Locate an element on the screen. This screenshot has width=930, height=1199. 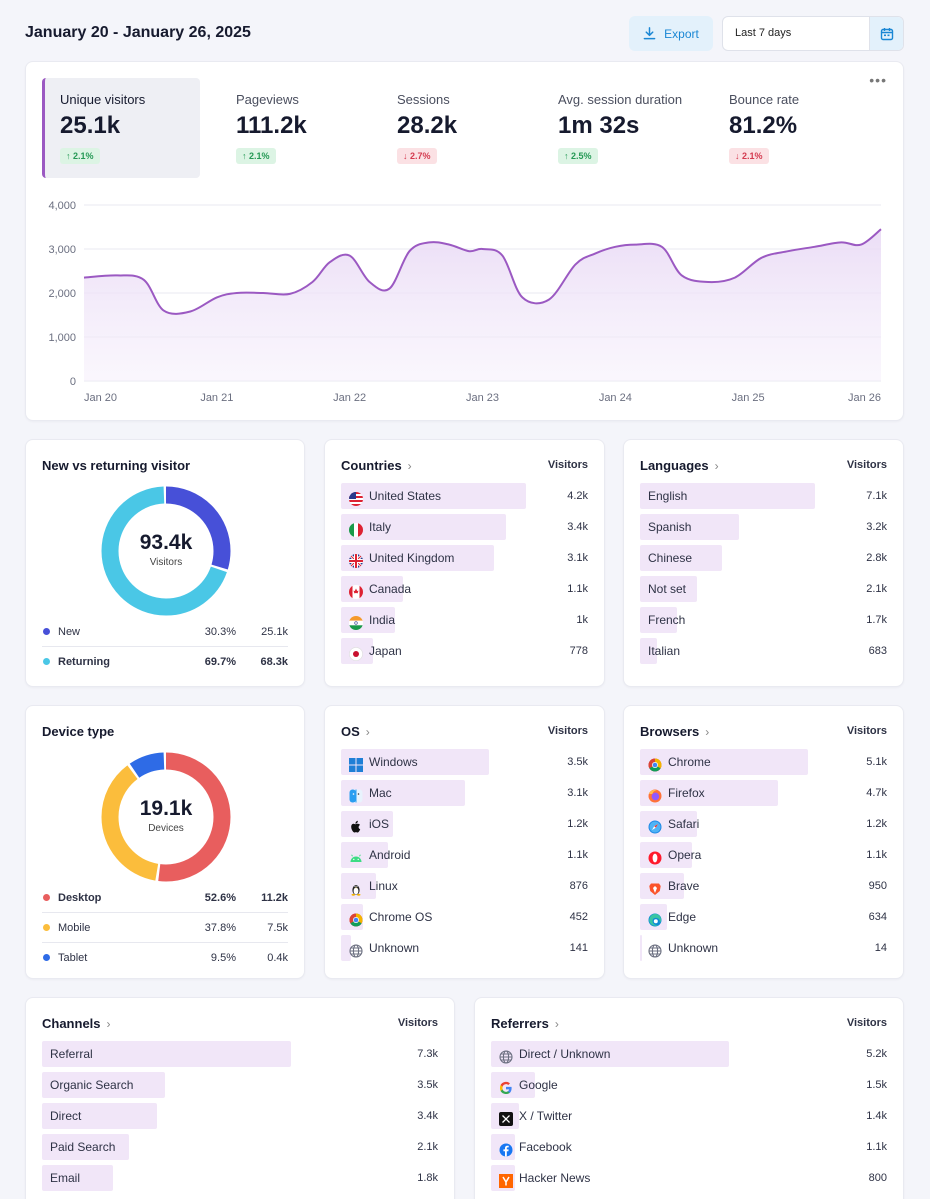
legend-row-returning: Returning 69.7% 68.3k is located at coordinates (165, 662).